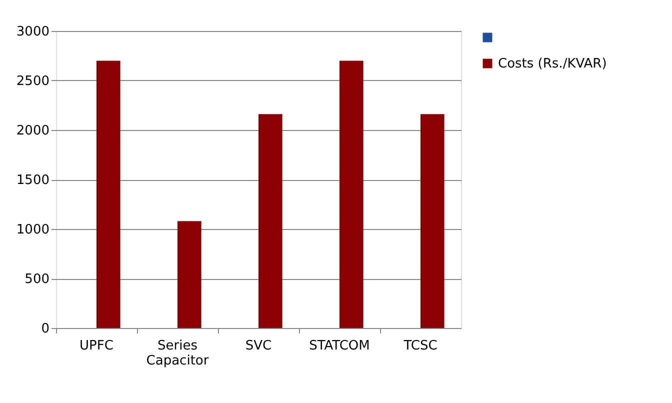  Describe the element at coordinates (33, 230) in the screenshot. I see `y-tick-label: 1000` at that location.